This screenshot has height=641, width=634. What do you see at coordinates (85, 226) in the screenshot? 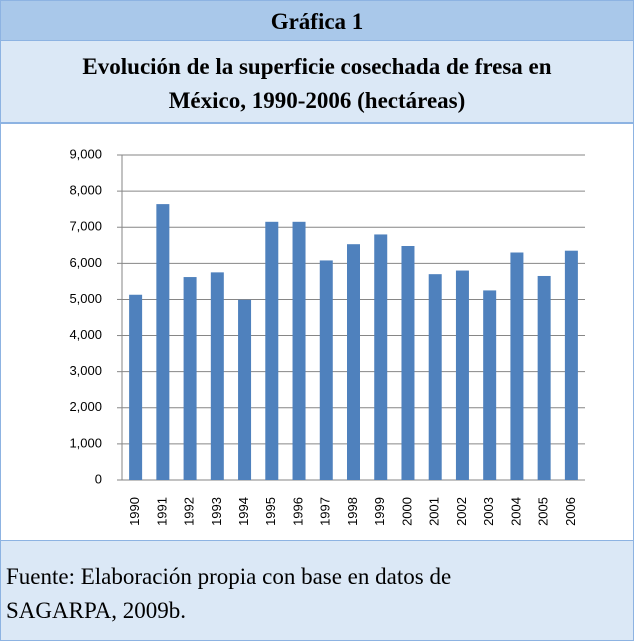
I see `y-tick-label: 7,000` at bounding box center [85, 226].